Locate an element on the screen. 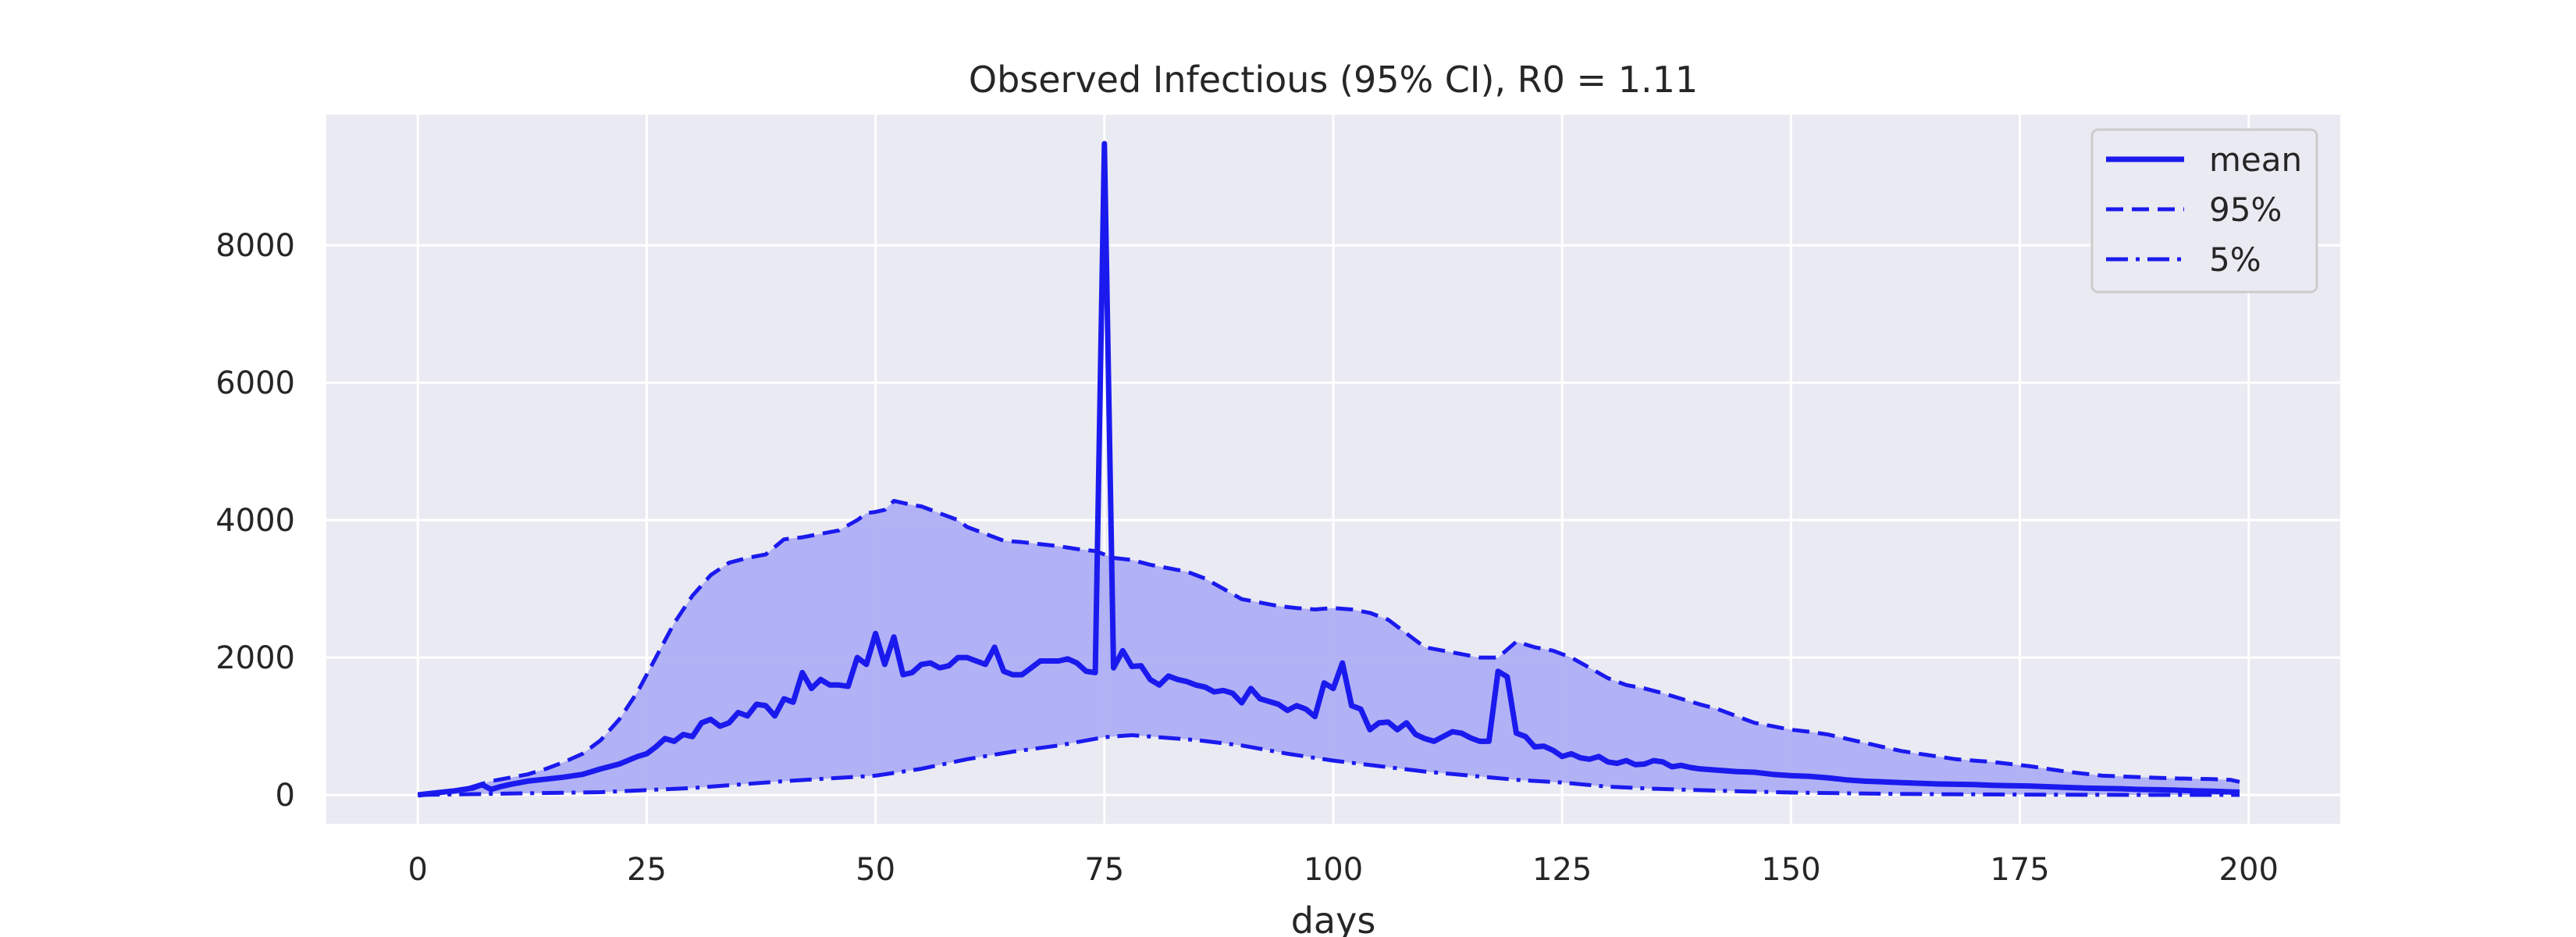 The height and width of the screenshot is (937, 2576). y-tick-label: 4000 is located at coordinates (255, 521).